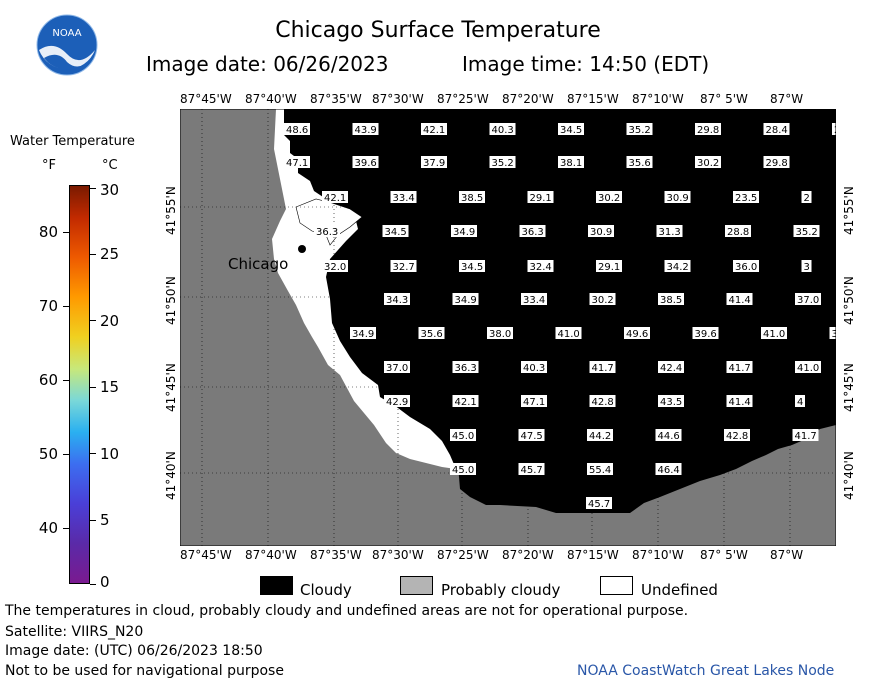  I want to click on lat-label-right: 41°40'N, so click(849, 475).